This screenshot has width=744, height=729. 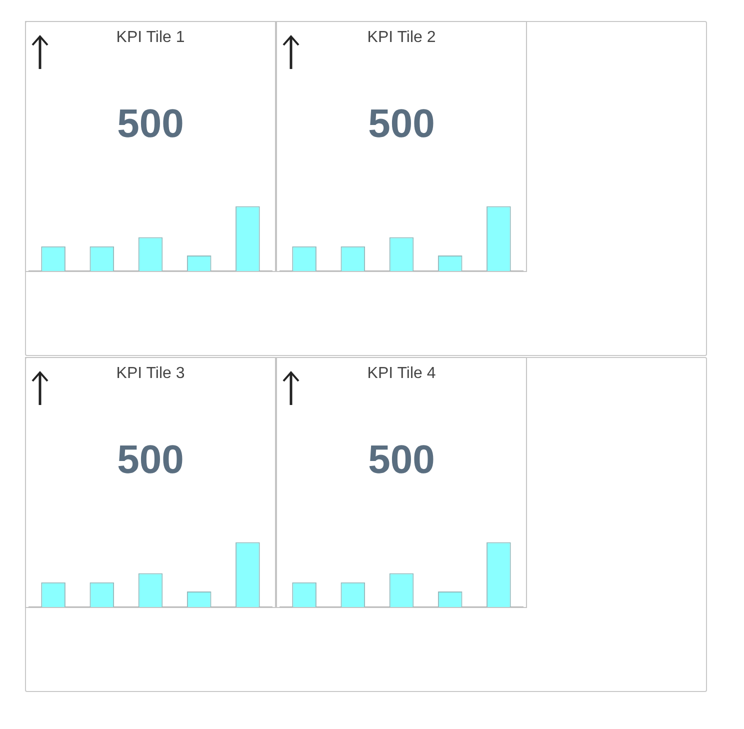 I want to click on chart-title: KPI Tile 3, so click(x=150, y=373).